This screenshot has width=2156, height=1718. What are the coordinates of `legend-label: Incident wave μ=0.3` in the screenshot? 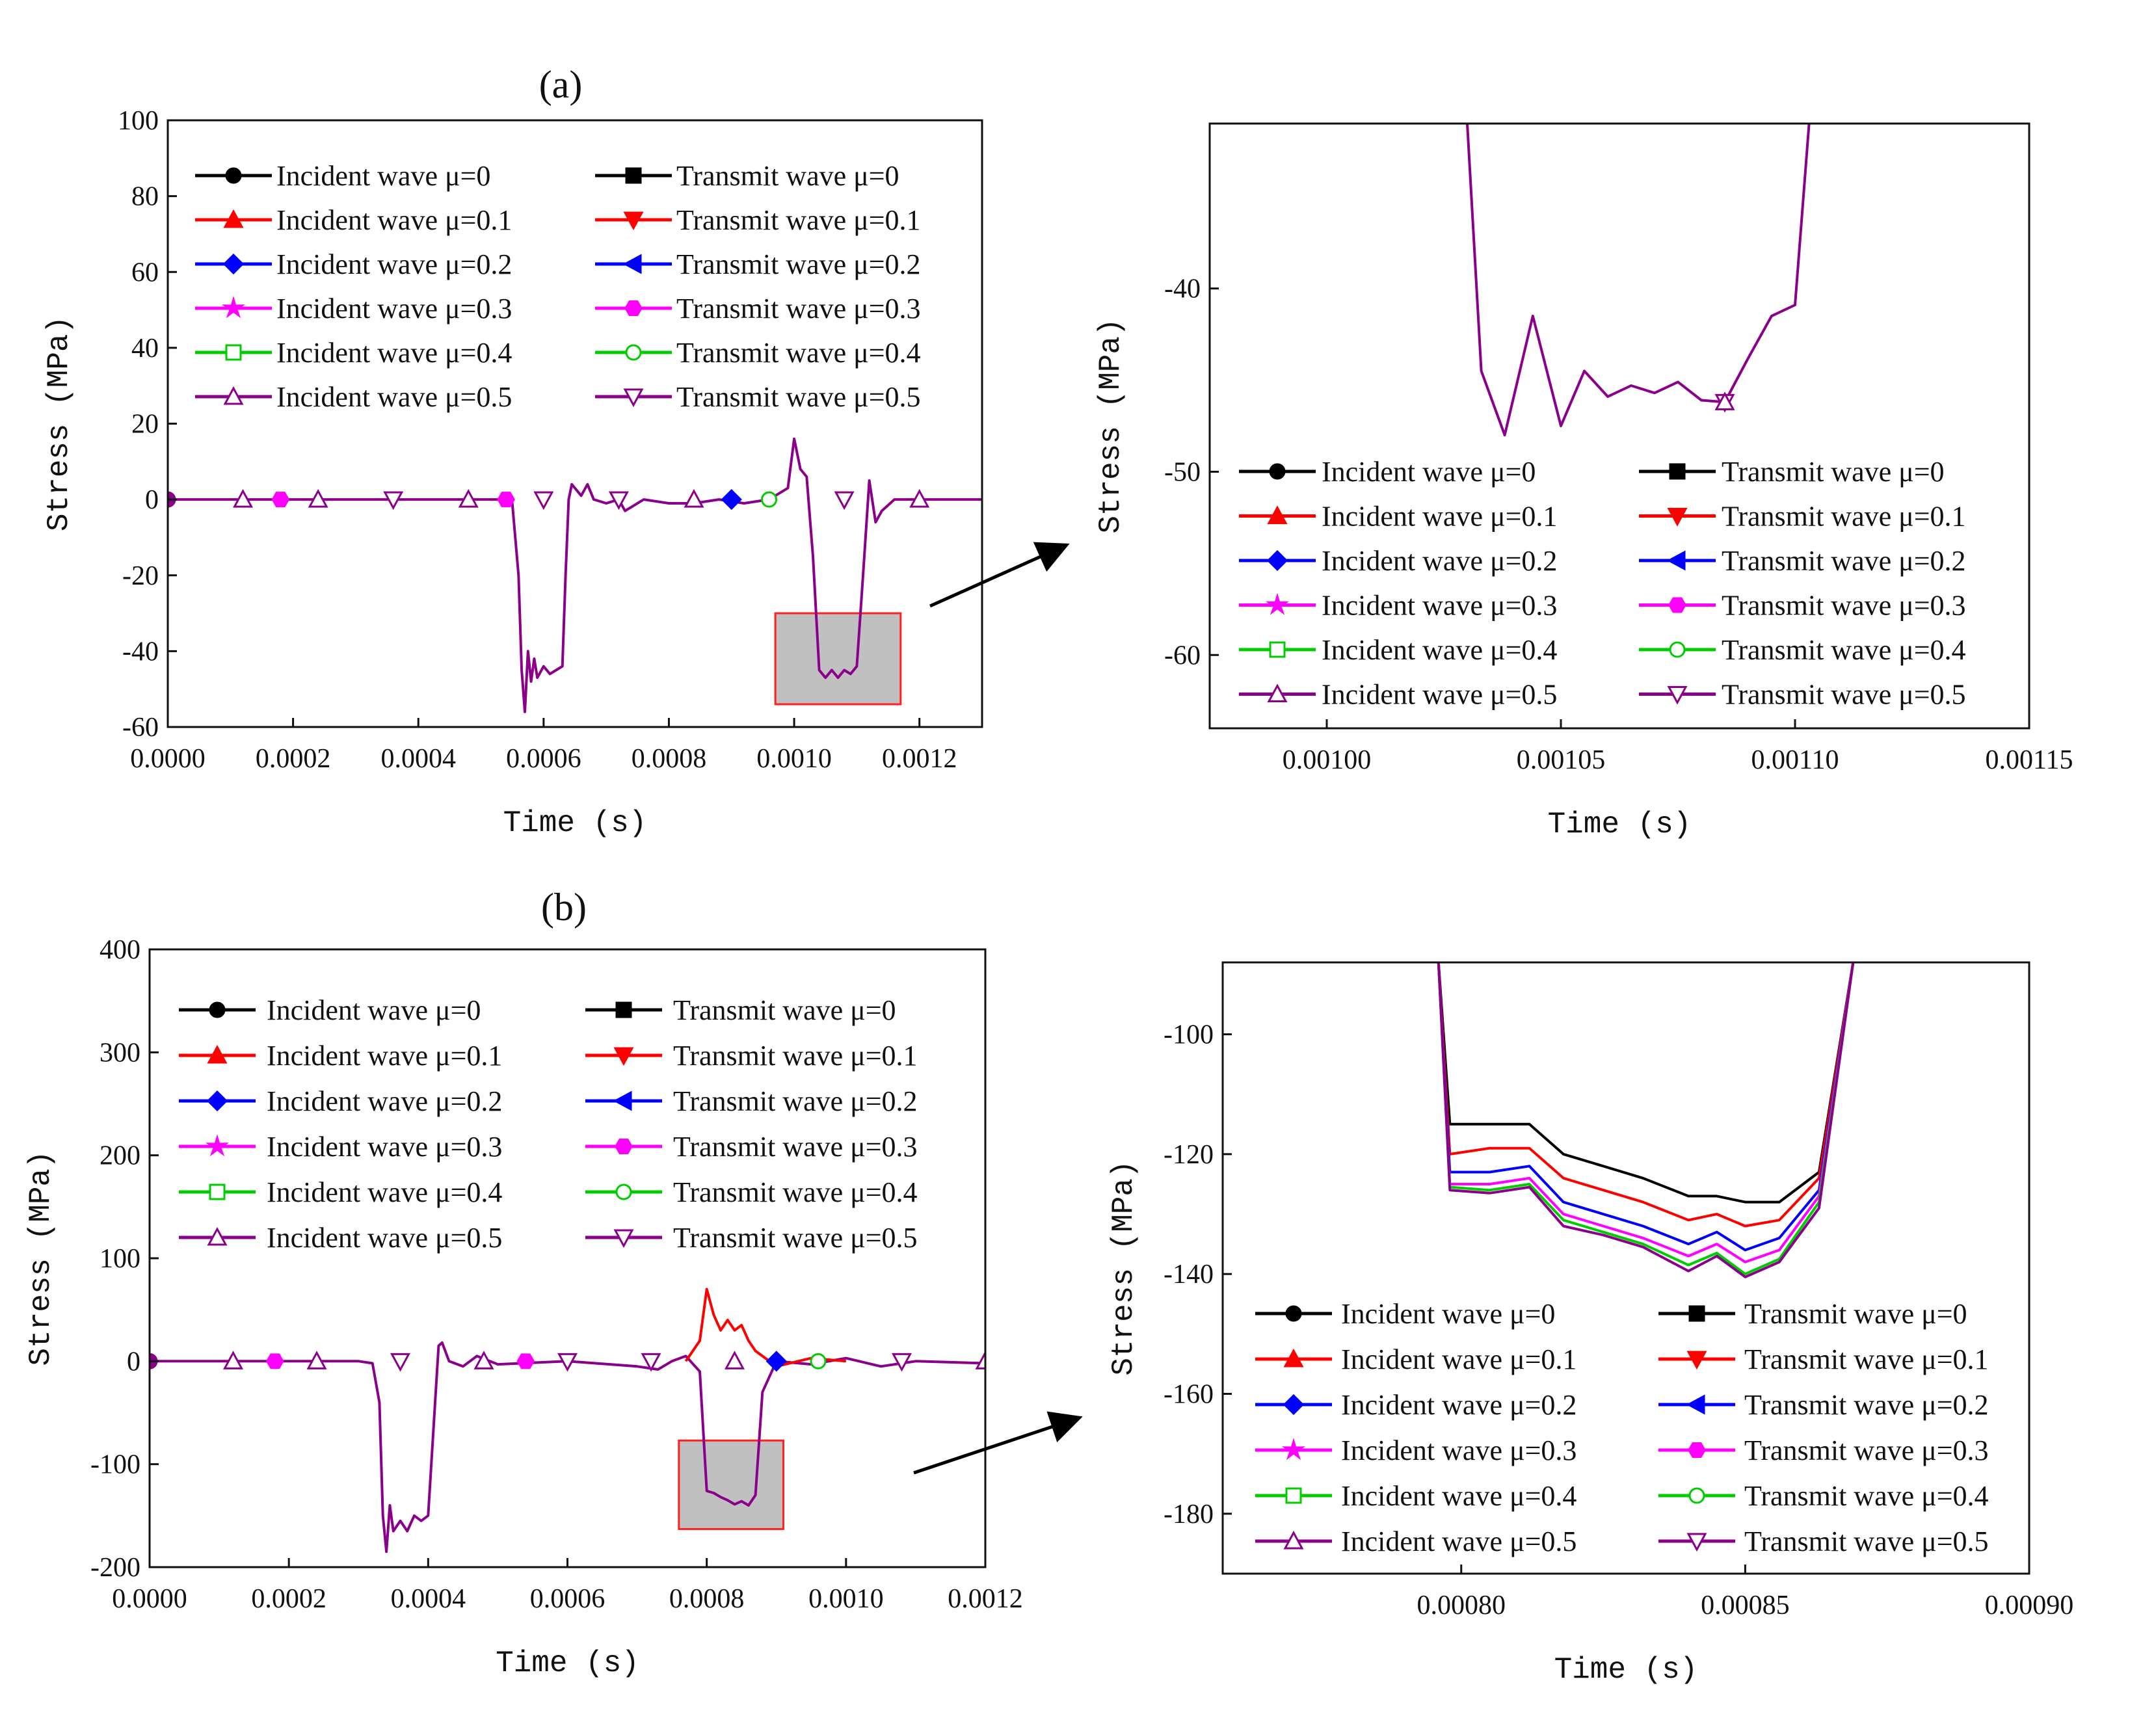 It's located at (1439, 606).